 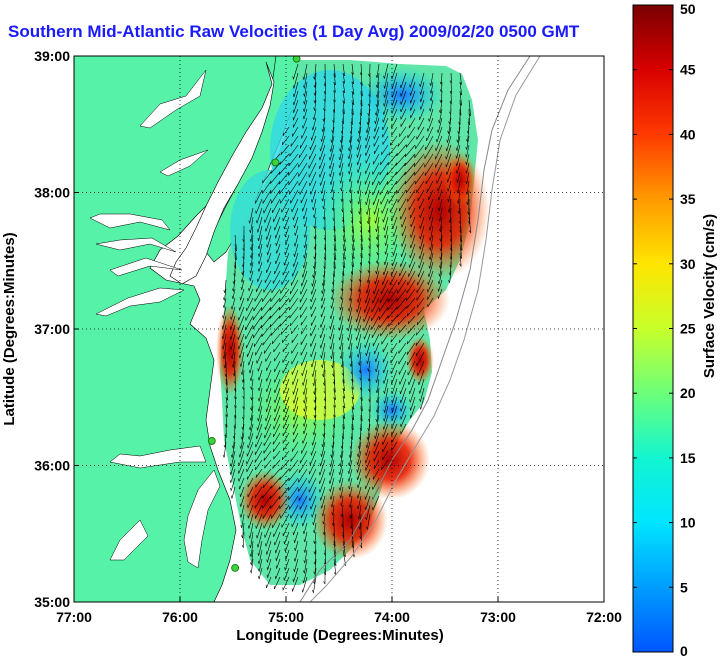 What do you see at coordinates (340, 635) in the screenshot?
I see `x-axis-label: Longitude (Degrees:Minutes)` at bounding box center [340, 635].